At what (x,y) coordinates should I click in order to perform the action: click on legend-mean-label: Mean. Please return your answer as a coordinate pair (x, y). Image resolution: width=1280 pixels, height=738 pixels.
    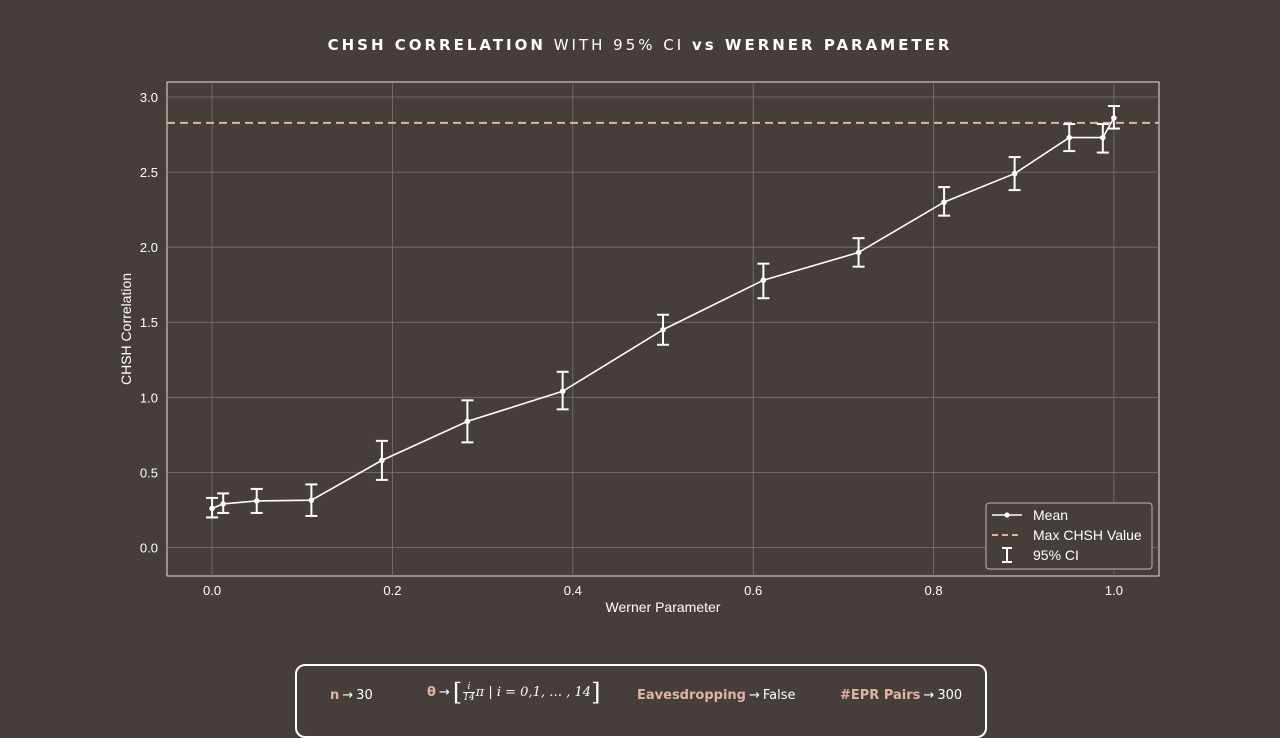
    Looking at the image, I should click on (1050, 515).